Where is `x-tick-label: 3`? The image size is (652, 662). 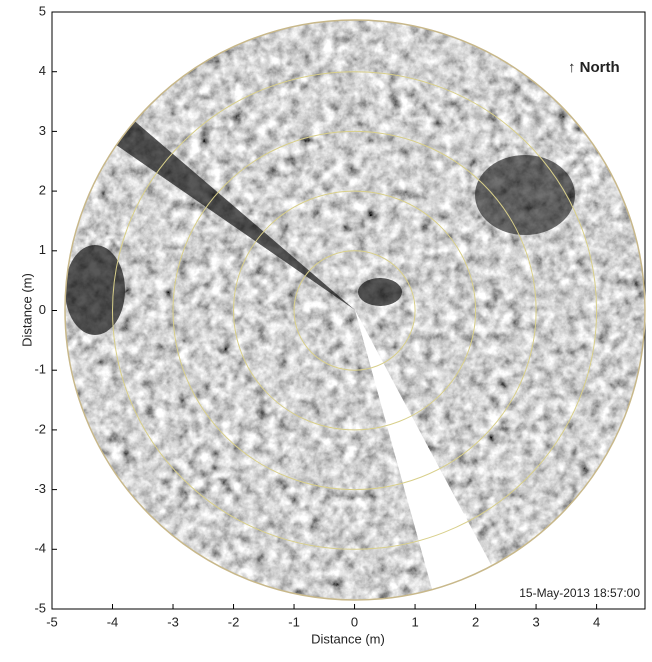
x-tick-label: 3 is located at coordinates (535, 621).